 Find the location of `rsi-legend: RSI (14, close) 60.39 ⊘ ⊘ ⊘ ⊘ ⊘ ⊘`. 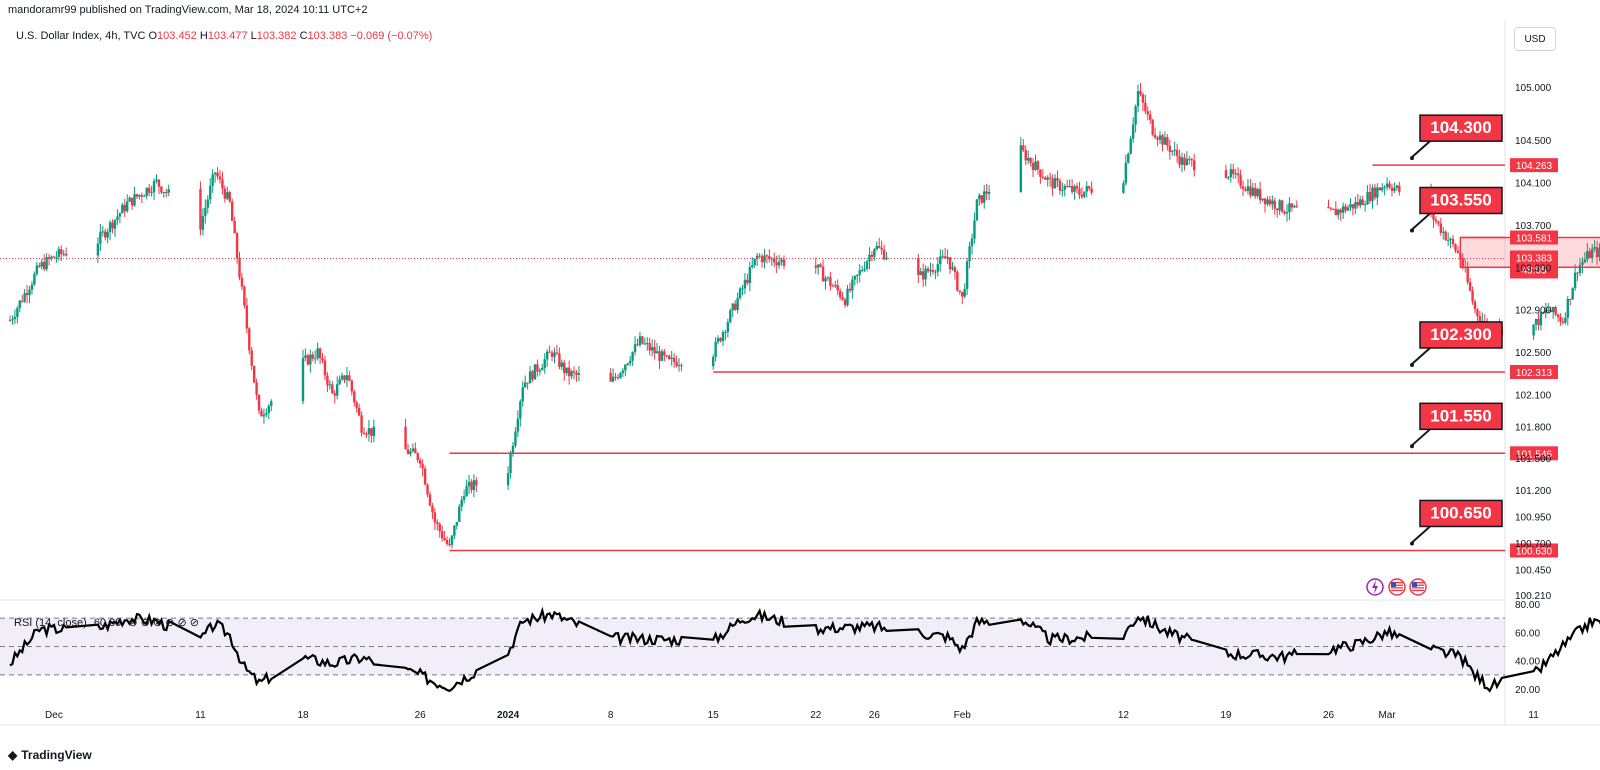

rsi-legend: RSI (14, close) 60.39 ⊘ ⊘ ⊘ ⊘ ⊘ ⊘ is located at coordinates (106, 622).